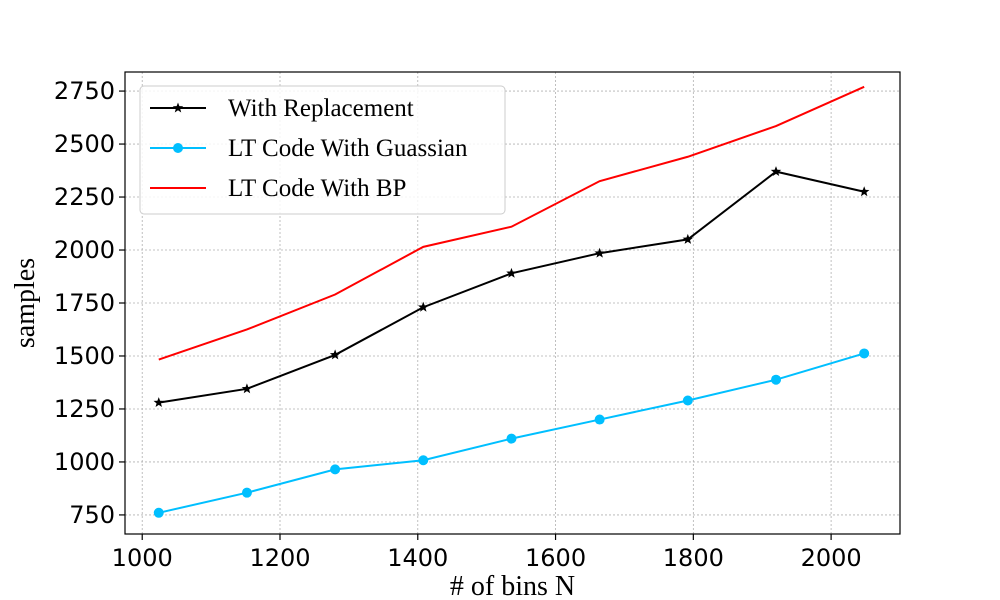 This screenshot has height=600, width=1000. What do you see at coordinates (84, 250) in the screenshot?
I see `y-tick-label: 2000` at bounding box center [84, 250].